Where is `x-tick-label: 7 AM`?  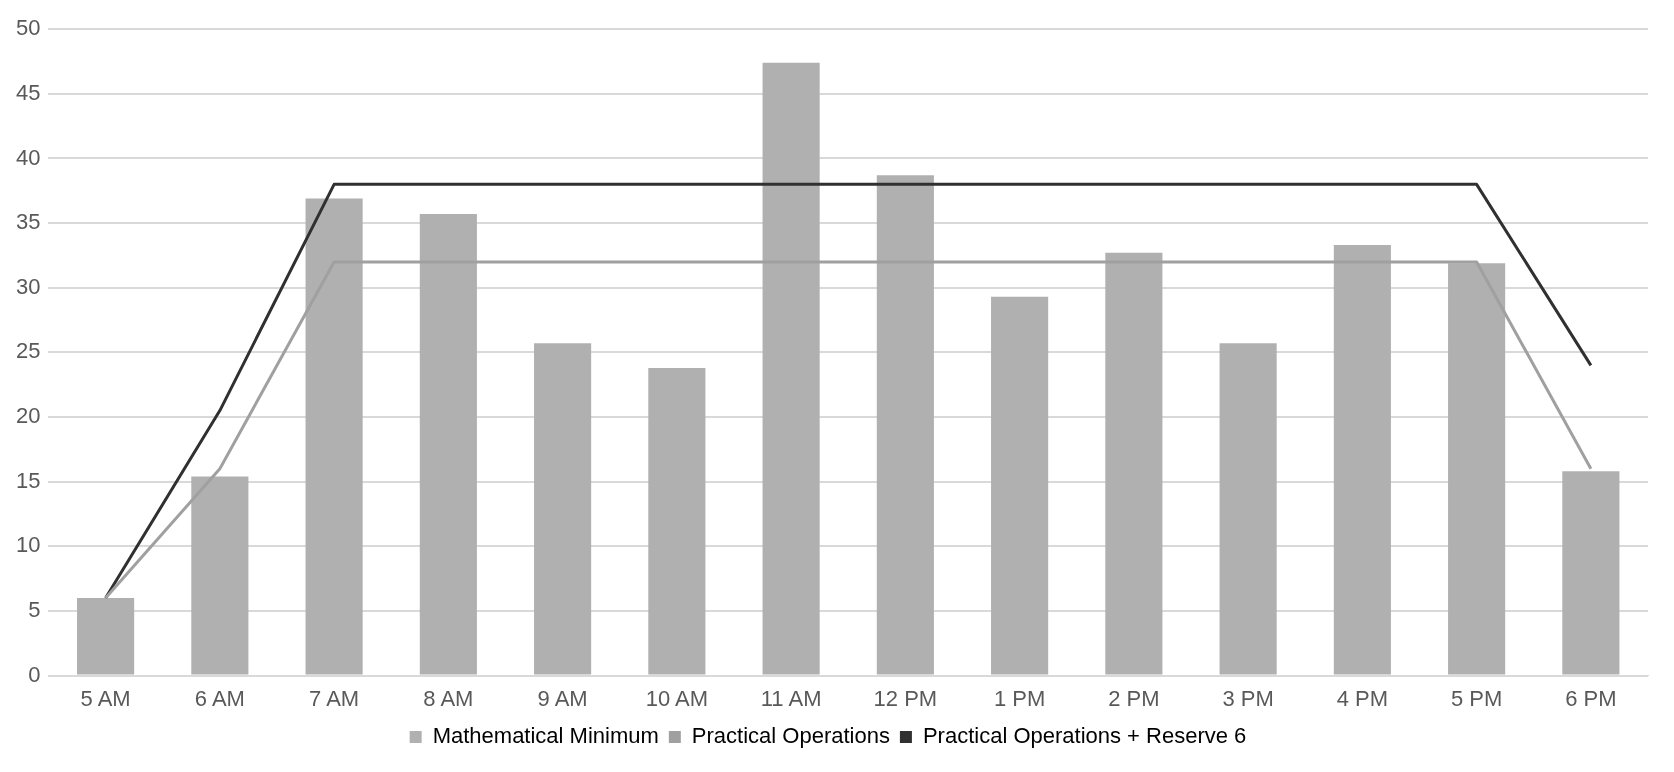
x-tick-label: 7 AM is located at coordinates (334, 698).